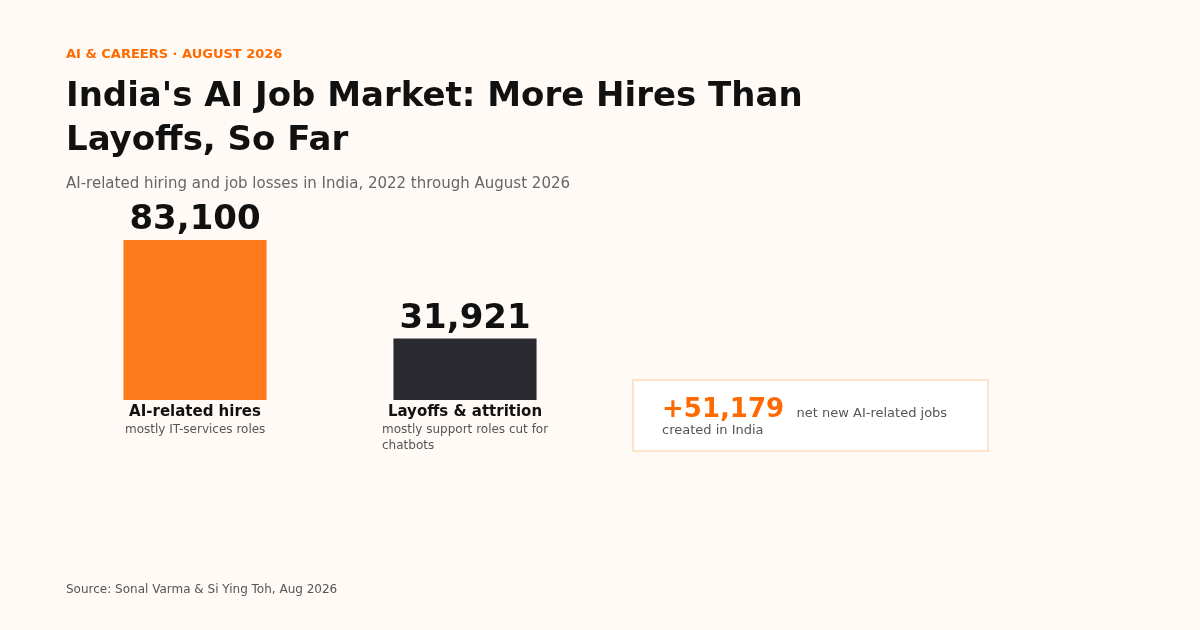  What do you see at coordinates (195, 411) in the screenshot?
I see `x-tick-label: AI-related hires` at bounding box center [195, 411].